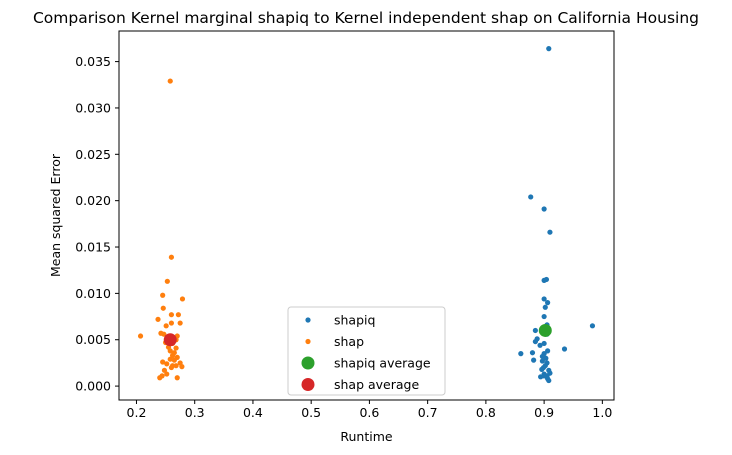 This screenshot has width=732, height=455. I want to click on legend-box, so click(366, 351).